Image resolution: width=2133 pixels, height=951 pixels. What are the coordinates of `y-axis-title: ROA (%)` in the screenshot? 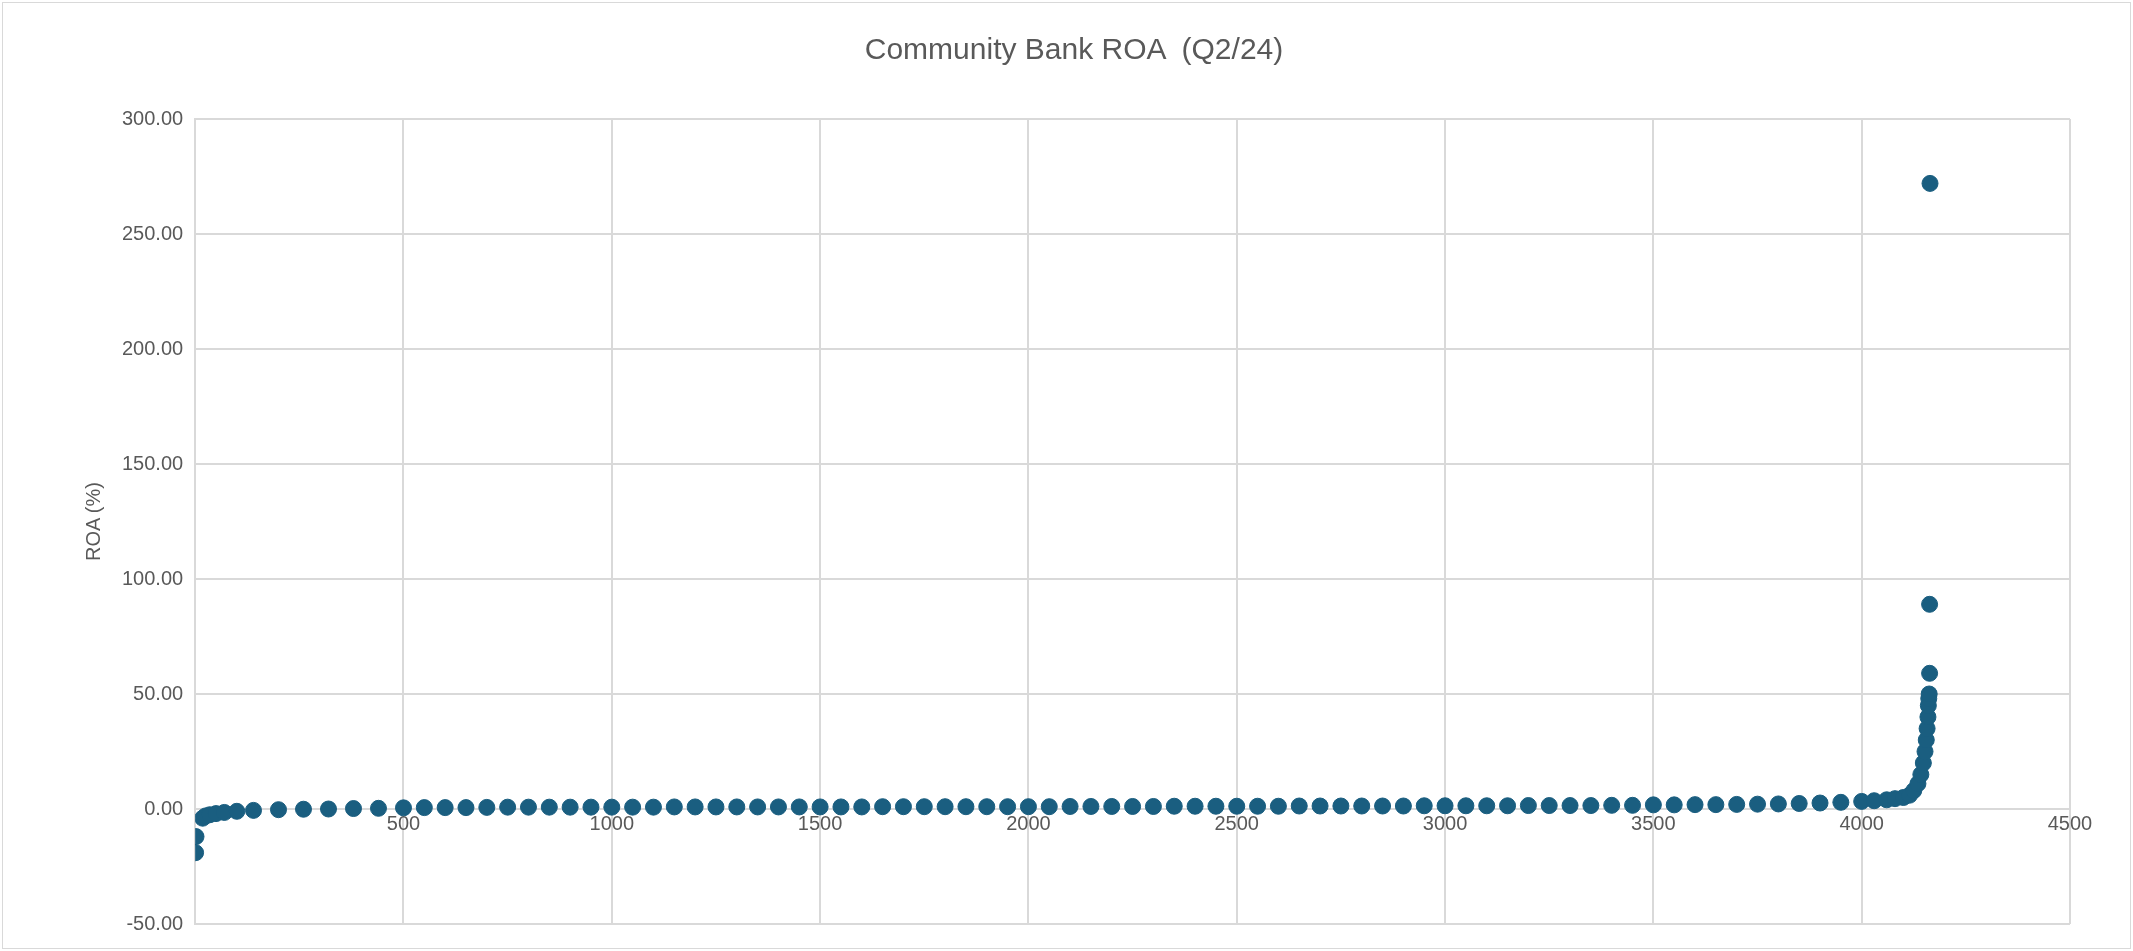 It's located at (92, 521).